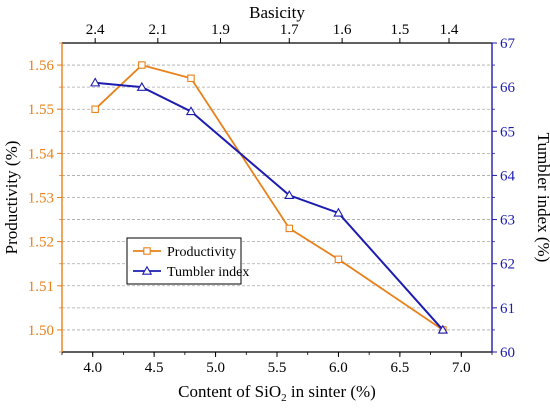 The image size is (550, 414). What do you see at coordinates (41, 243) in the screenshot?
I see `y-left-tick-label: 1.52` at bounding box center [41, 243].